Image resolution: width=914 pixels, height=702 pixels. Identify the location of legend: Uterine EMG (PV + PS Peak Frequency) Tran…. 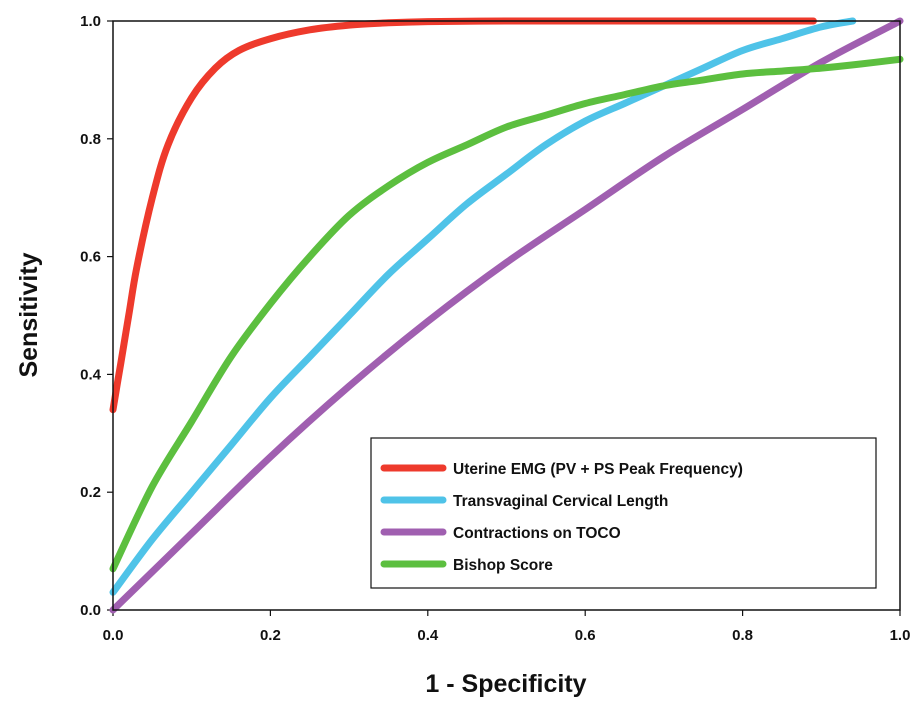
(623, 513).